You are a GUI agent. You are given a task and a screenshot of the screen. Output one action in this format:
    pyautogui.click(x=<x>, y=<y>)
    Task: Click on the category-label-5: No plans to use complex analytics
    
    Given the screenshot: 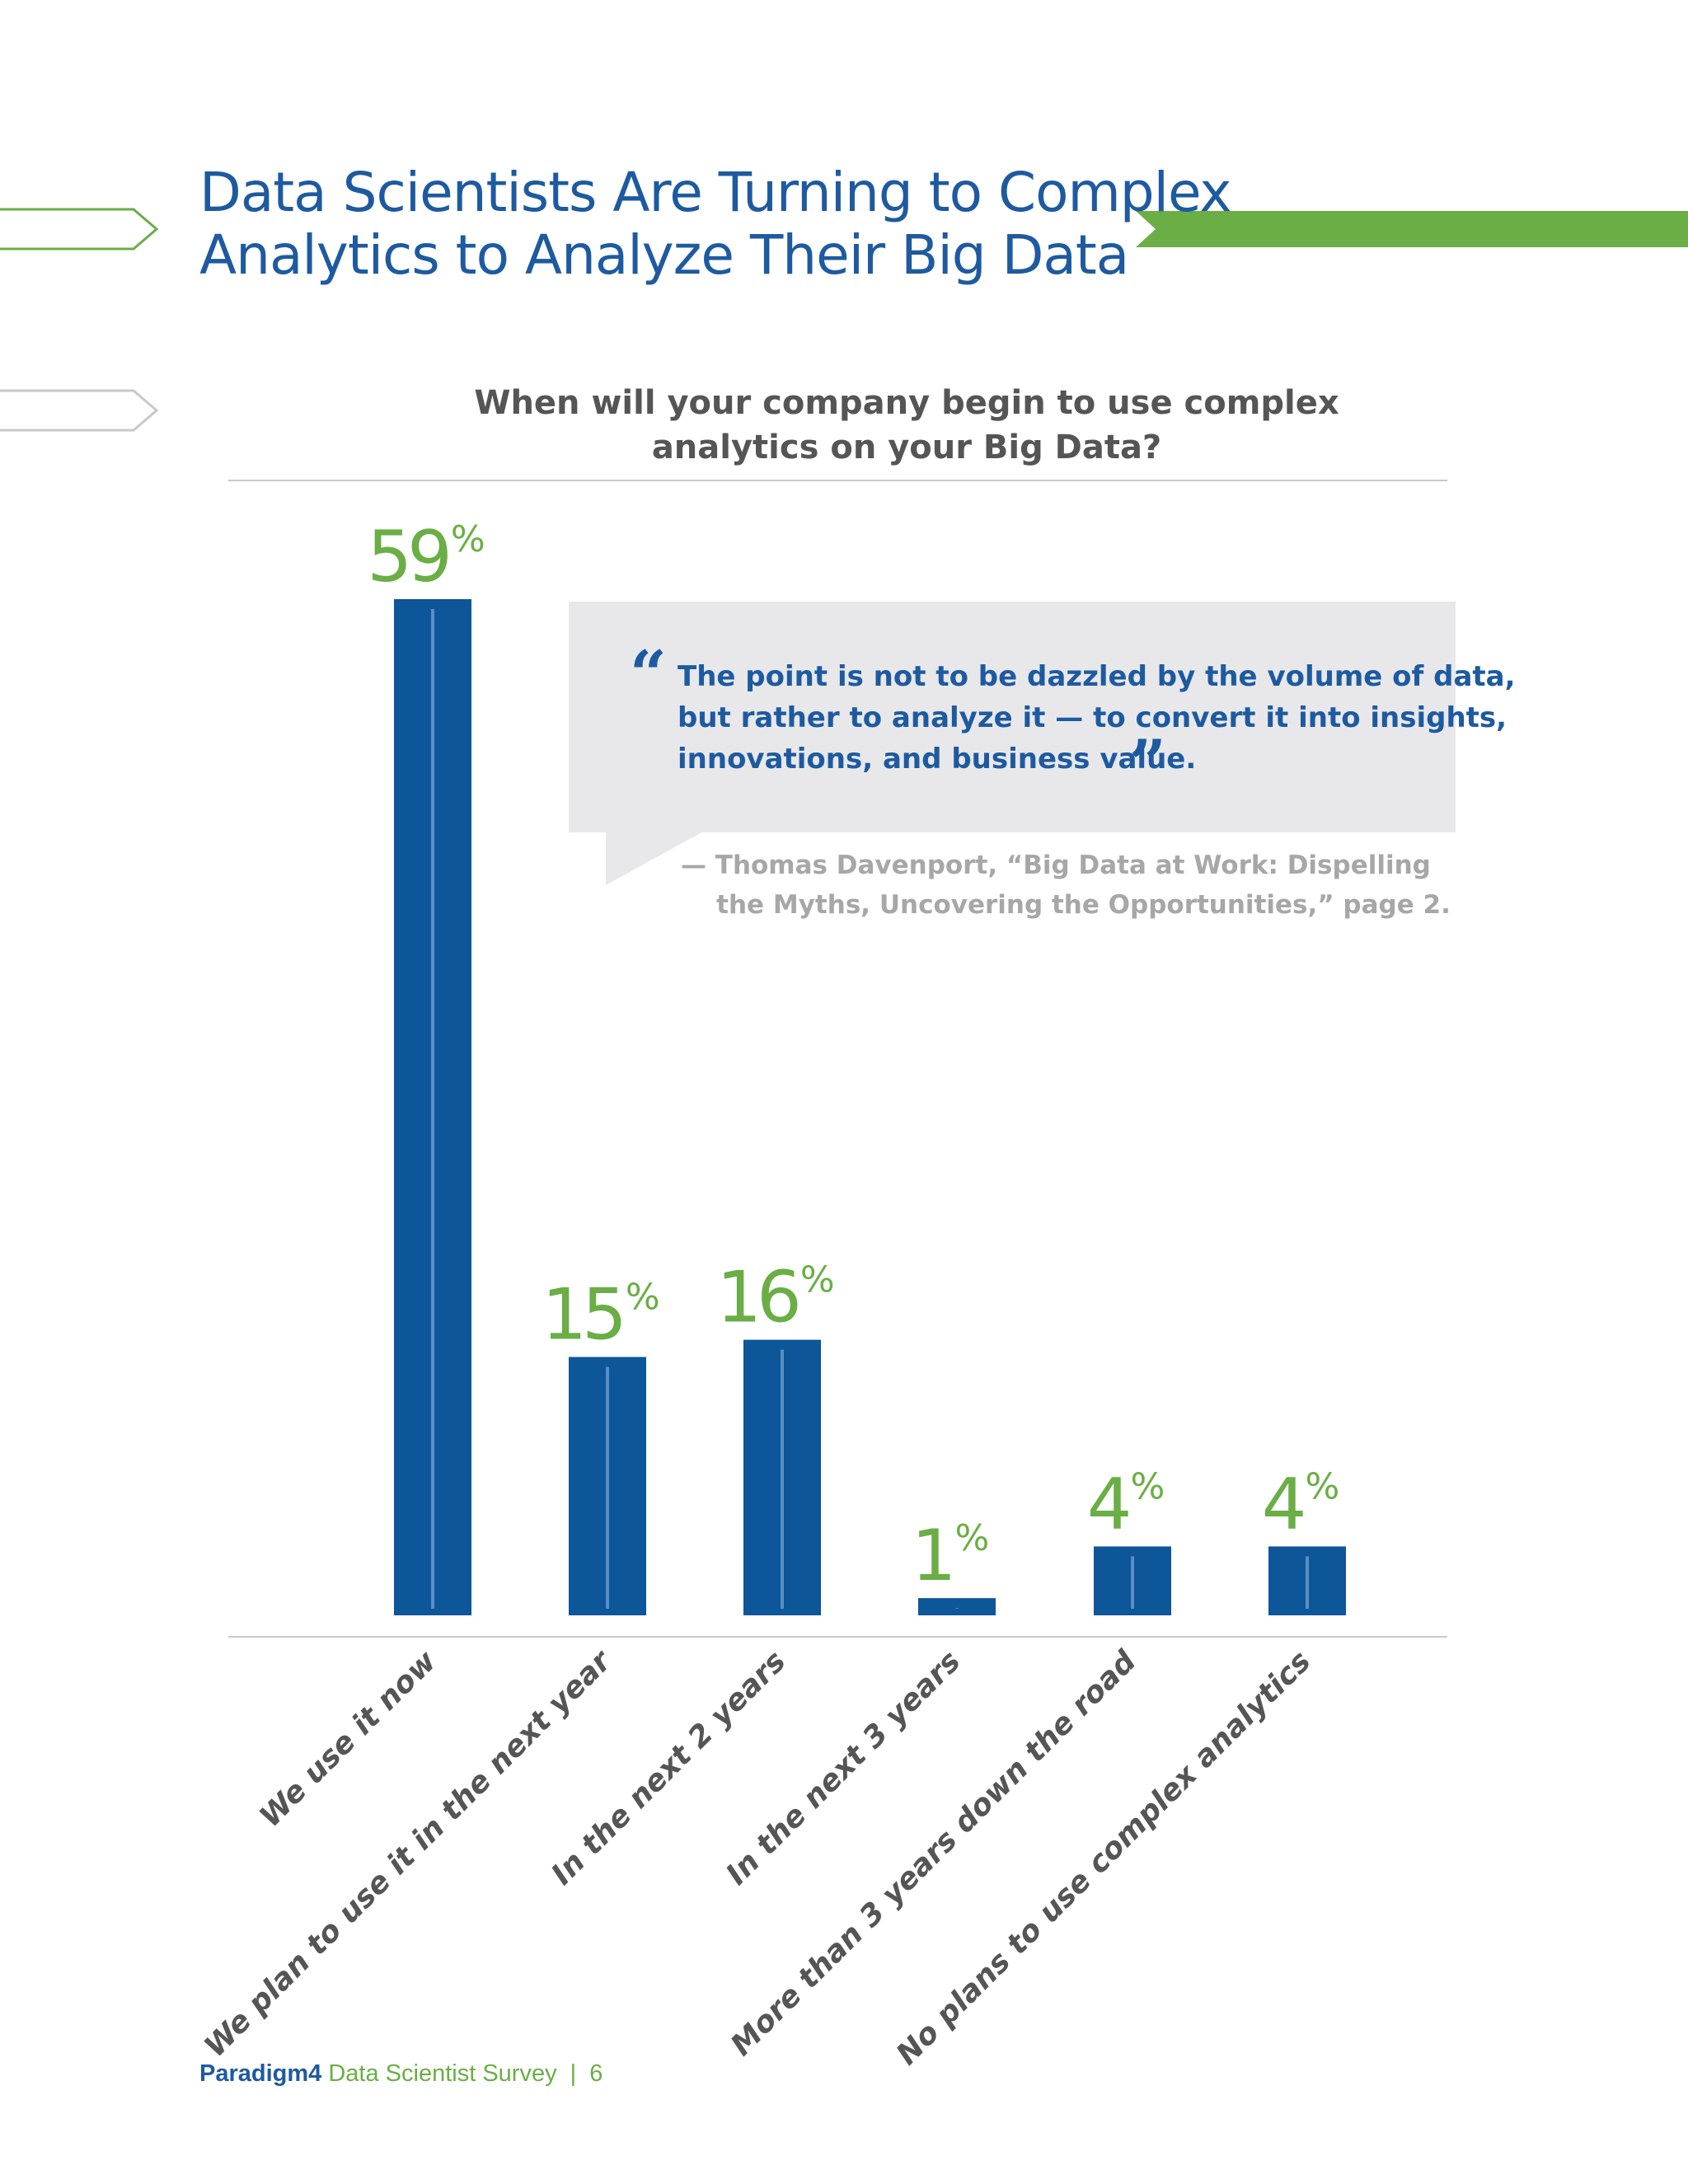 What is the action you would take?
    pyautogui.click(x=1104, y=1857)
    